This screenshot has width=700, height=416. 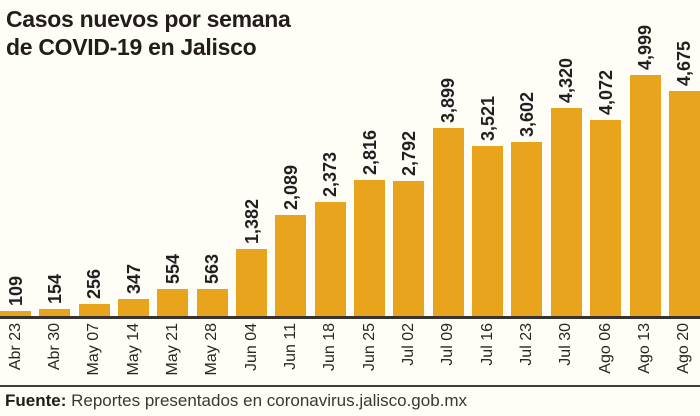 What do you see at coordinates (526, 344) in the screenshot?
I see `x-axis-label: Jul 23` at bounding box center [526, 344].